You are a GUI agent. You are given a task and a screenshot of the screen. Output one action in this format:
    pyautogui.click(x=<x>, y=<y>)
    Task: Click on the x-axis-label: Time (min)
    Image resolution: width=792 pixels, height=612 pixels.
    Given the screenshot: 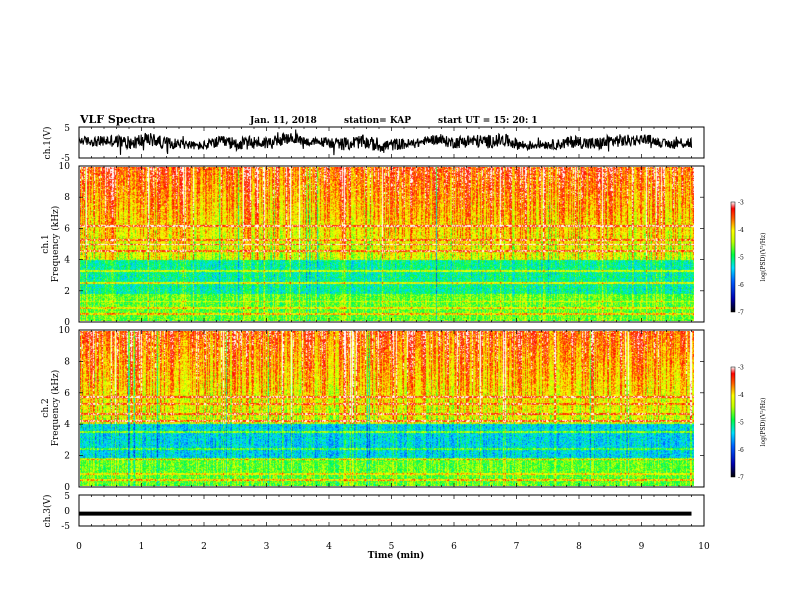 What is the action you would take?
    pyautogui.click(x=396, y=555)
    